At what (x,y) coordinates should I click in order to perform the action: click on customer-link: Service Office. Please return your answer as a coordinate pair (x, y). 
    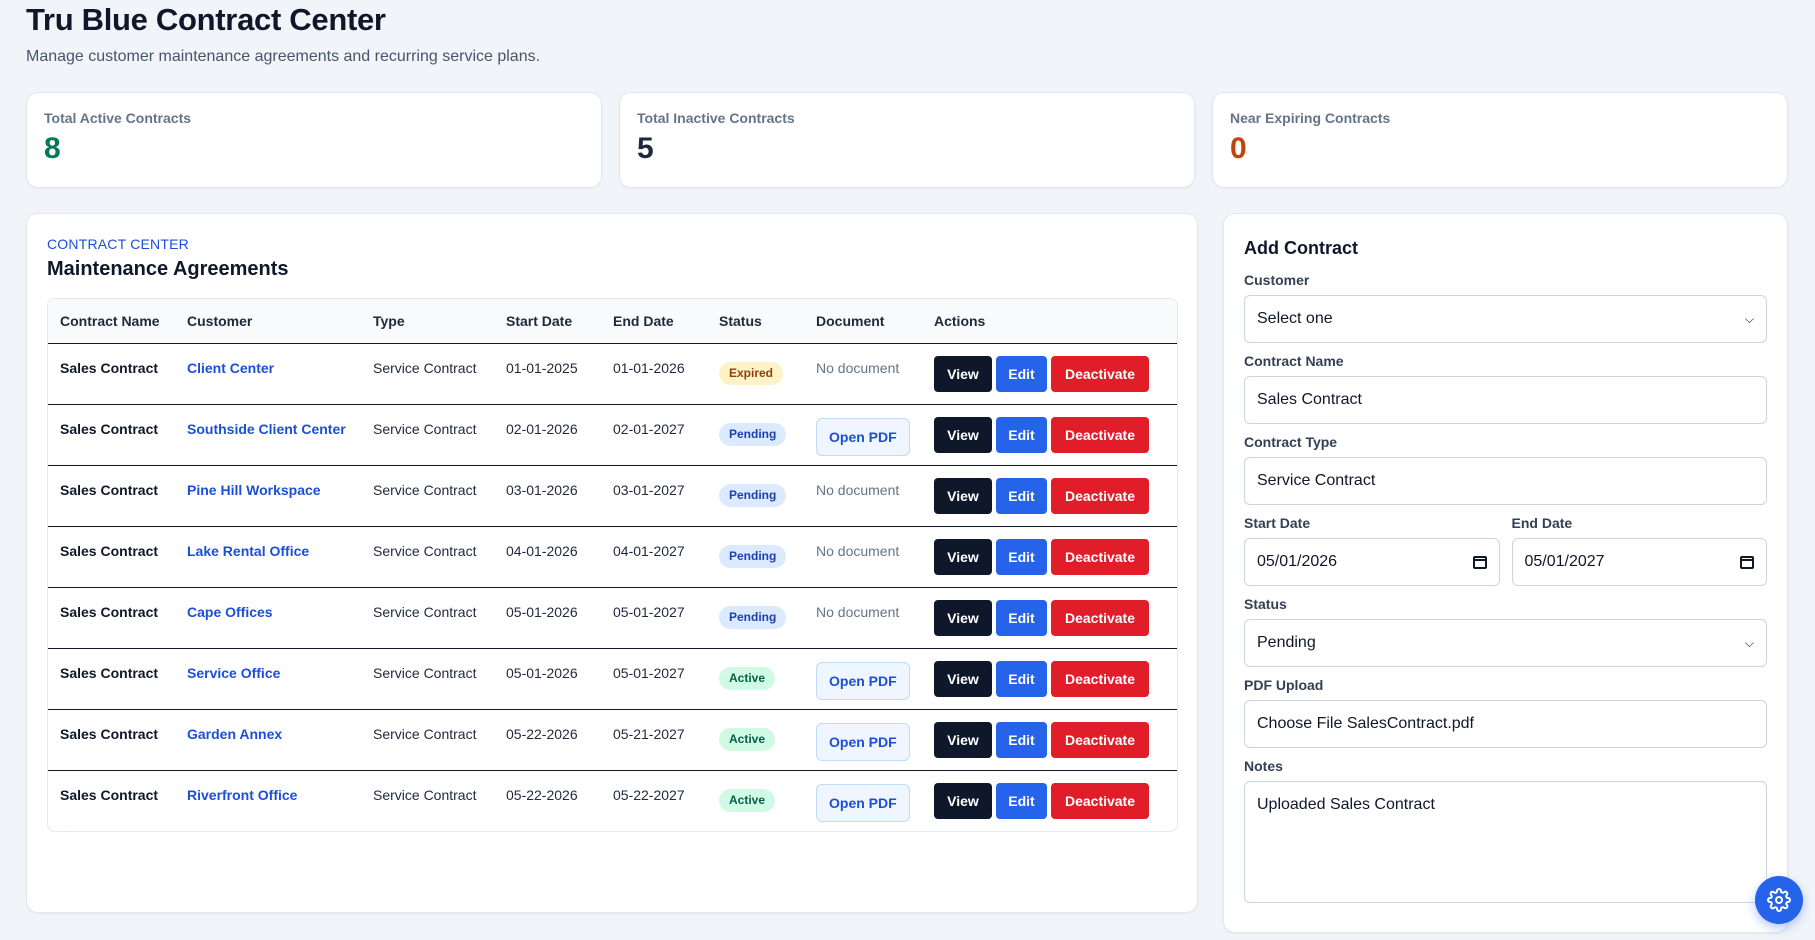
    Looking at the image, I should click on (268, 679).